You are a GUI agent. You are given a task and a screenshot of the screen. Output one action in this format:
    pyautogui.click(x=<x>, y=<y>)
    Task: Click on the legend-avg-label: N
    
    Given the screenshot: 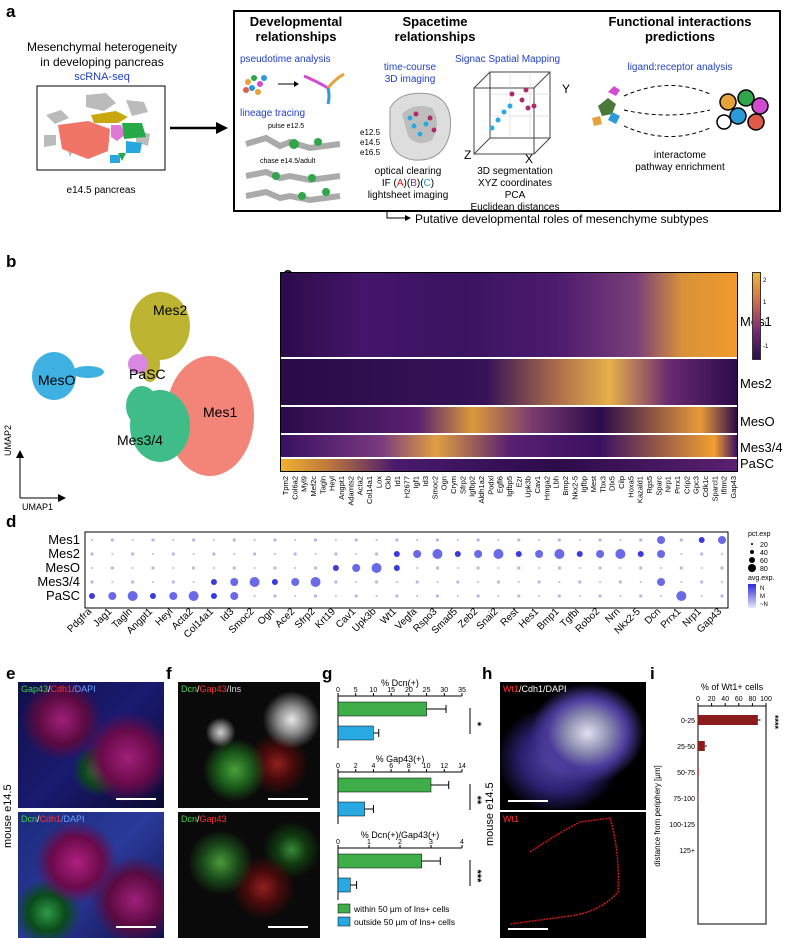 What is the action you would take?
    pyautogui.click(x=762, y=589)
    